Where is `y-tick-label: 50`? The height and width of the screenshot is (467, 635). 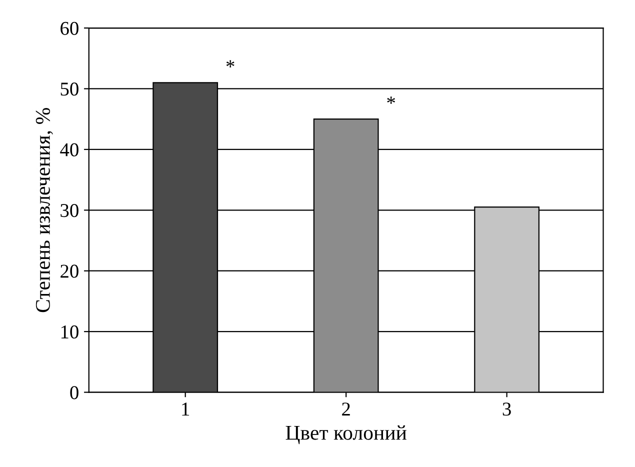
y-tick-label: 50 is located at coordinates (69, 89).